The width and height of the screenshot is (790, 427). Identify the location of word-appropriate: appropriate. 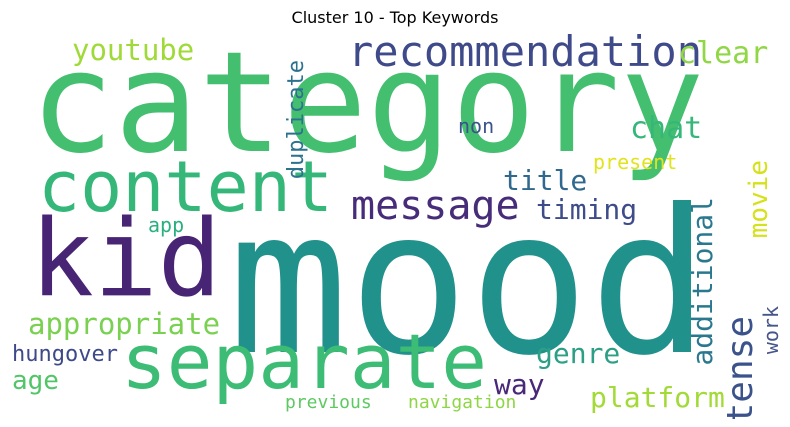
(124, 324).